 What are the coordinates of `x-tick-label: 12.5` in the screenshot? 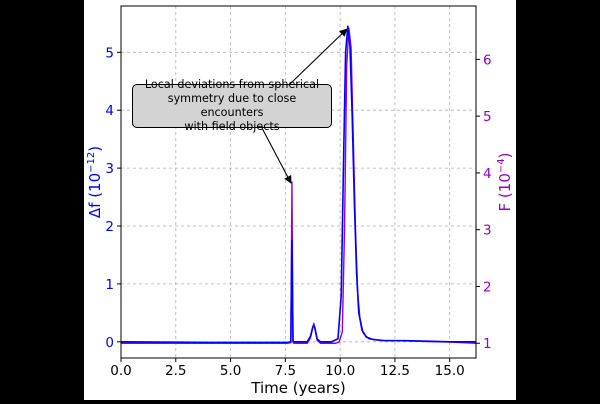 It's located at (395, 371).